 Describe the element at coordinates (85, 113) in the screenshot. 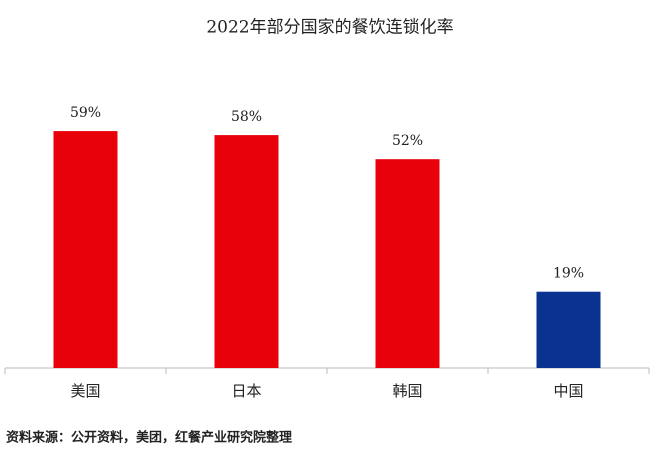

I see `data-label: 59%` at that location.